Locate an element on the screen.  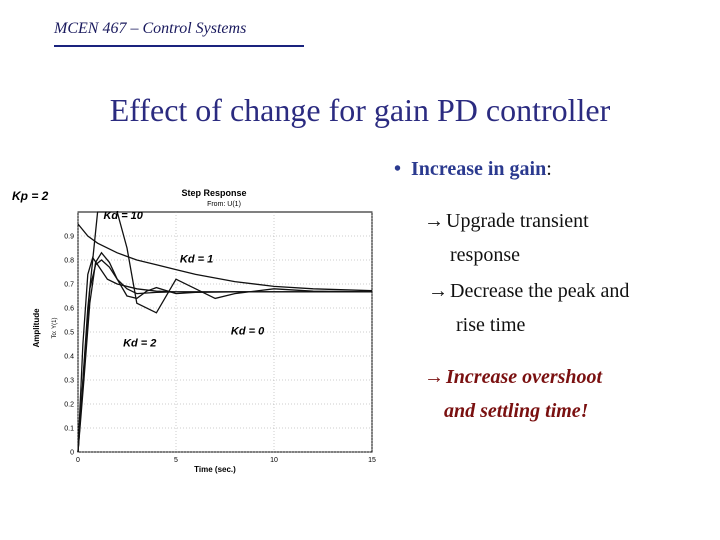
bullet-increase-gain: • Increase in gain: is located at coordinates (473, 169).